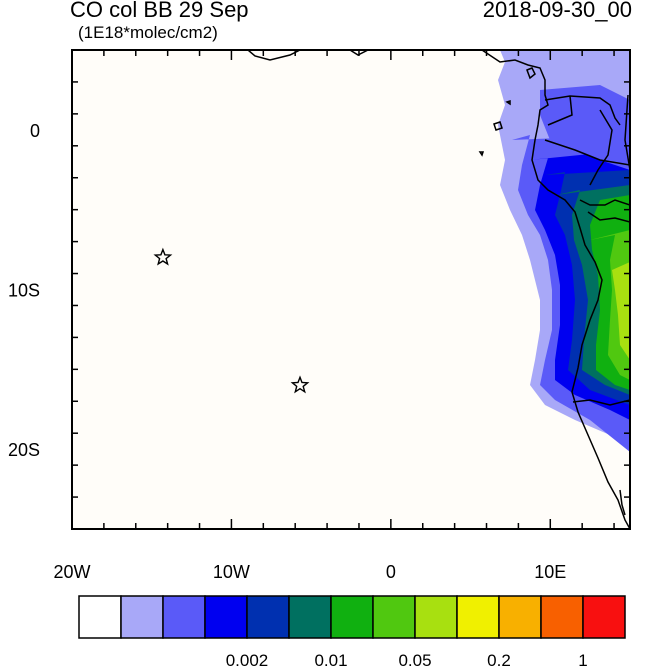  I want to click on datetime-label: 2018-09-30_00, so click(557, 11).